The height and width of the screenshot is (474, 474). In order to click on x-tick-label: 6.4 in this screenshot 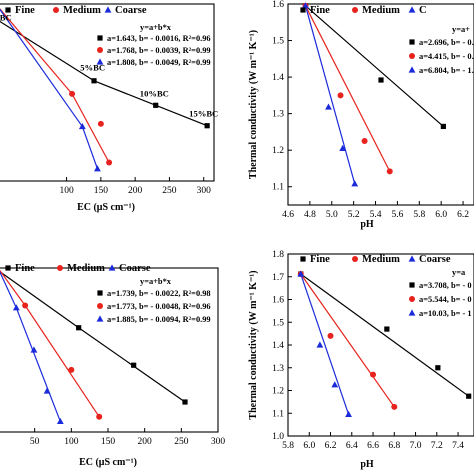, I will do `click(352, 446)`.